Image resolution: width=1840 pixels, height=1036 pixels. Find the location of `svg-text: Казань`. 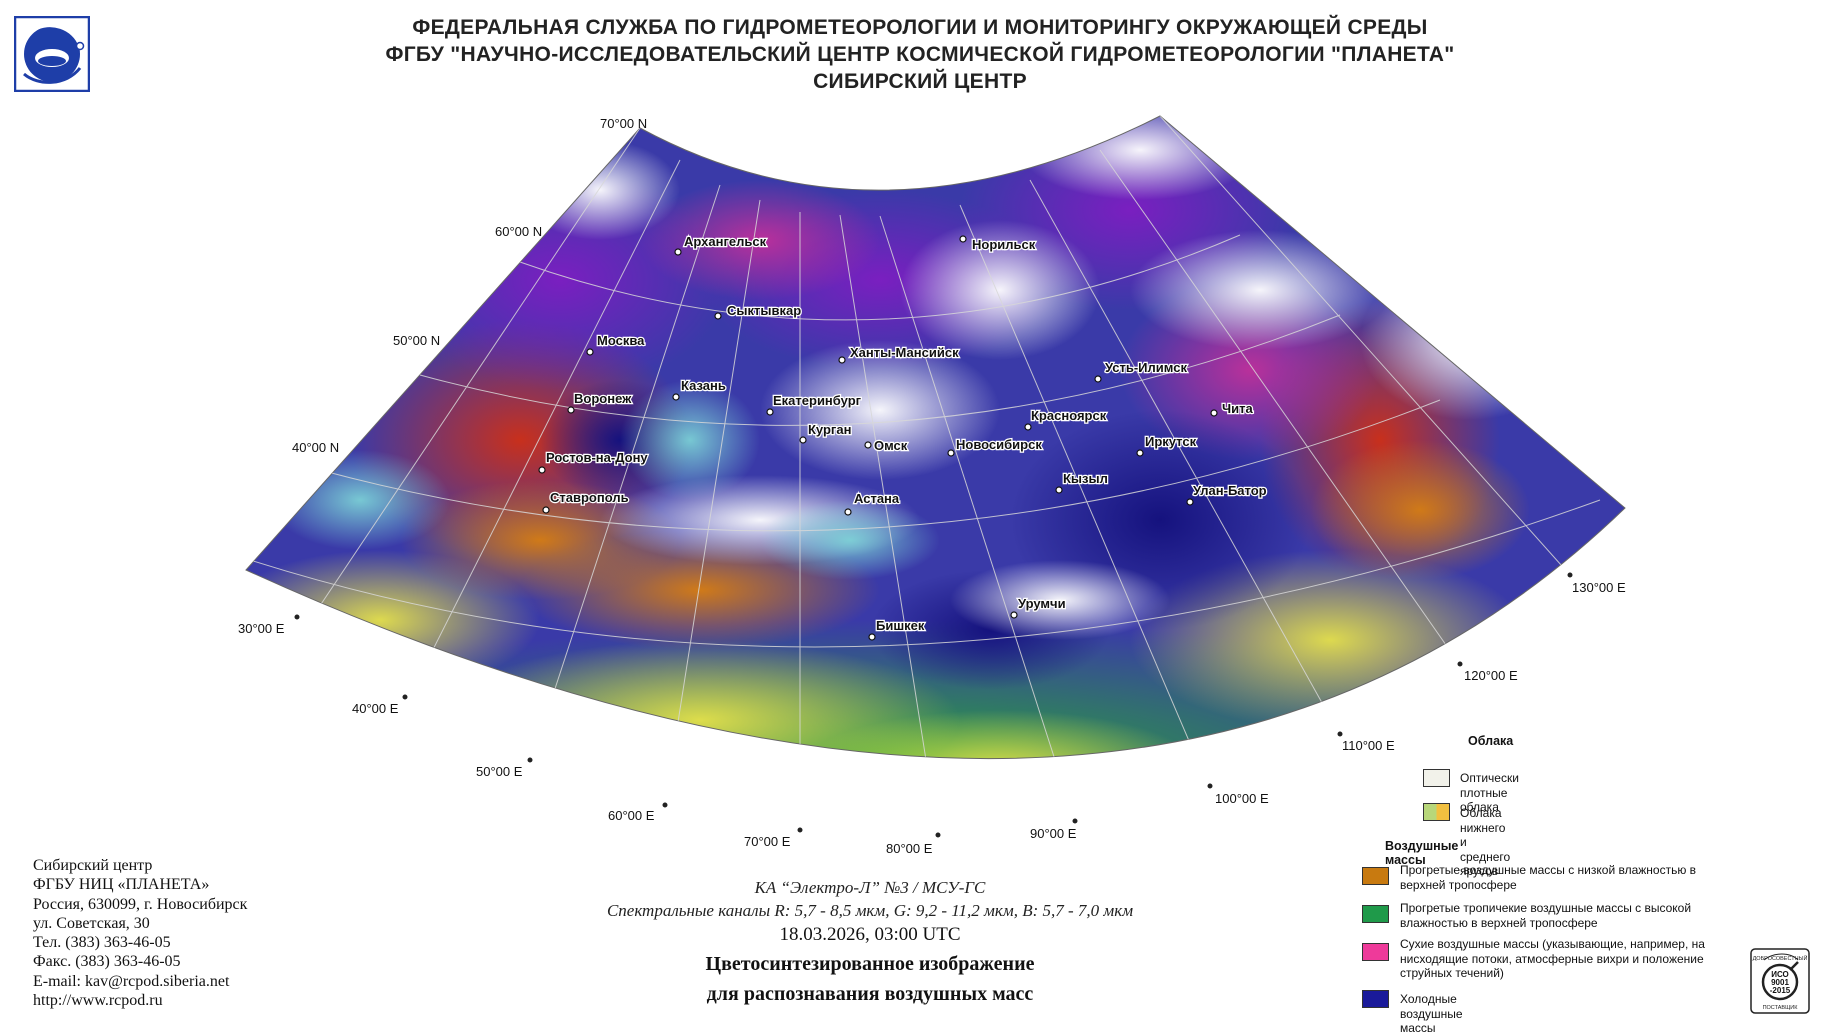

svg-text: Казань is located at coordinates (703, 385).